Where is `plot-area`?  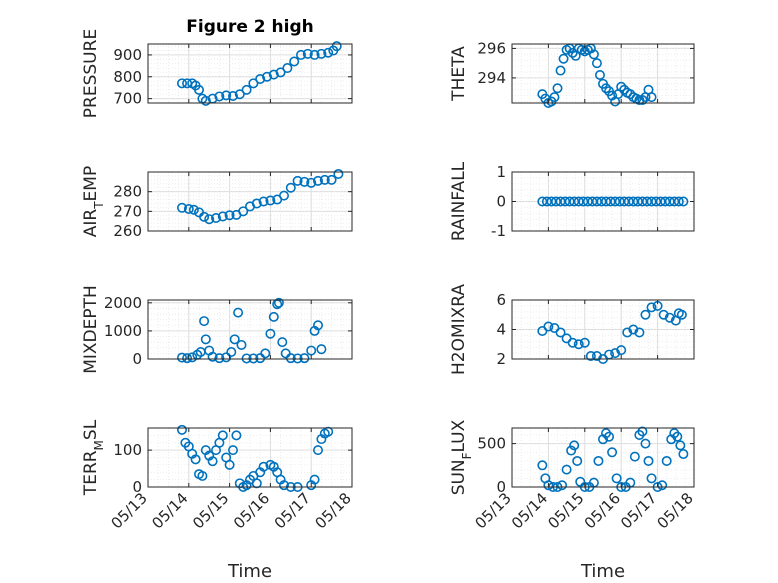 plot-area is located at coordinates (603, 73).